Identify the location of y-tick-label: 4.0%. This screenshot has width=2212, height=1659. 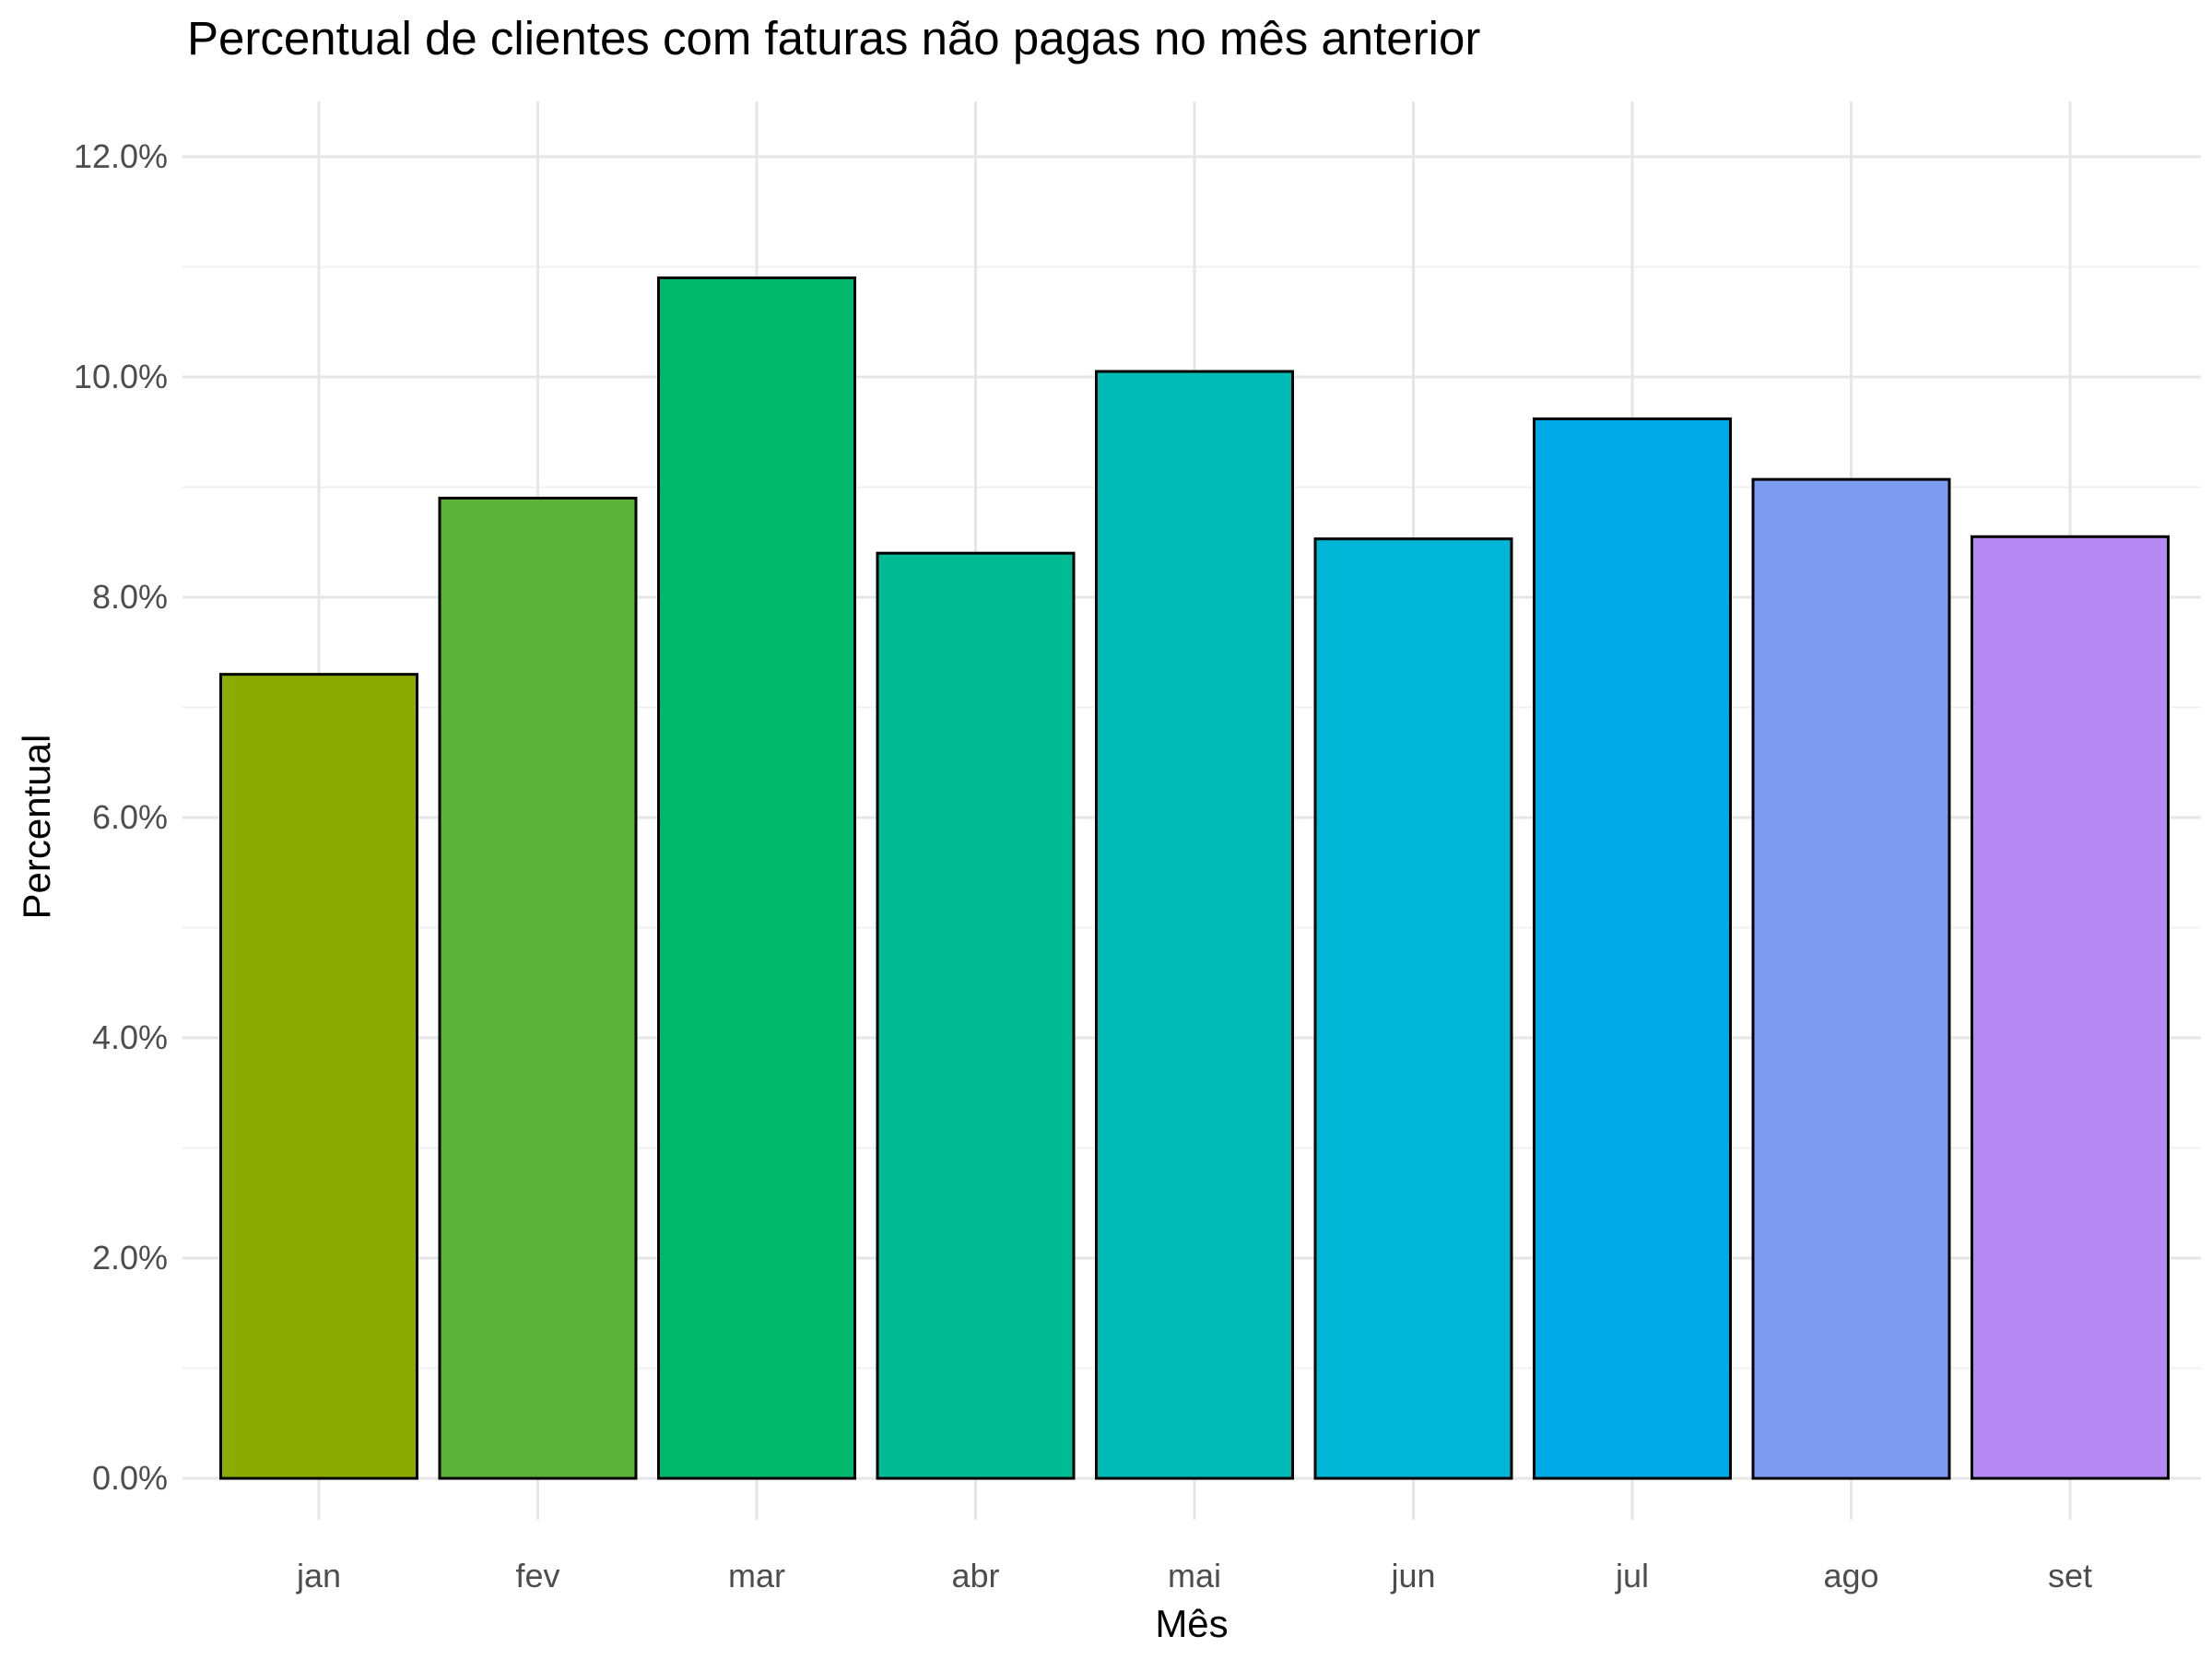
(130, 1037).